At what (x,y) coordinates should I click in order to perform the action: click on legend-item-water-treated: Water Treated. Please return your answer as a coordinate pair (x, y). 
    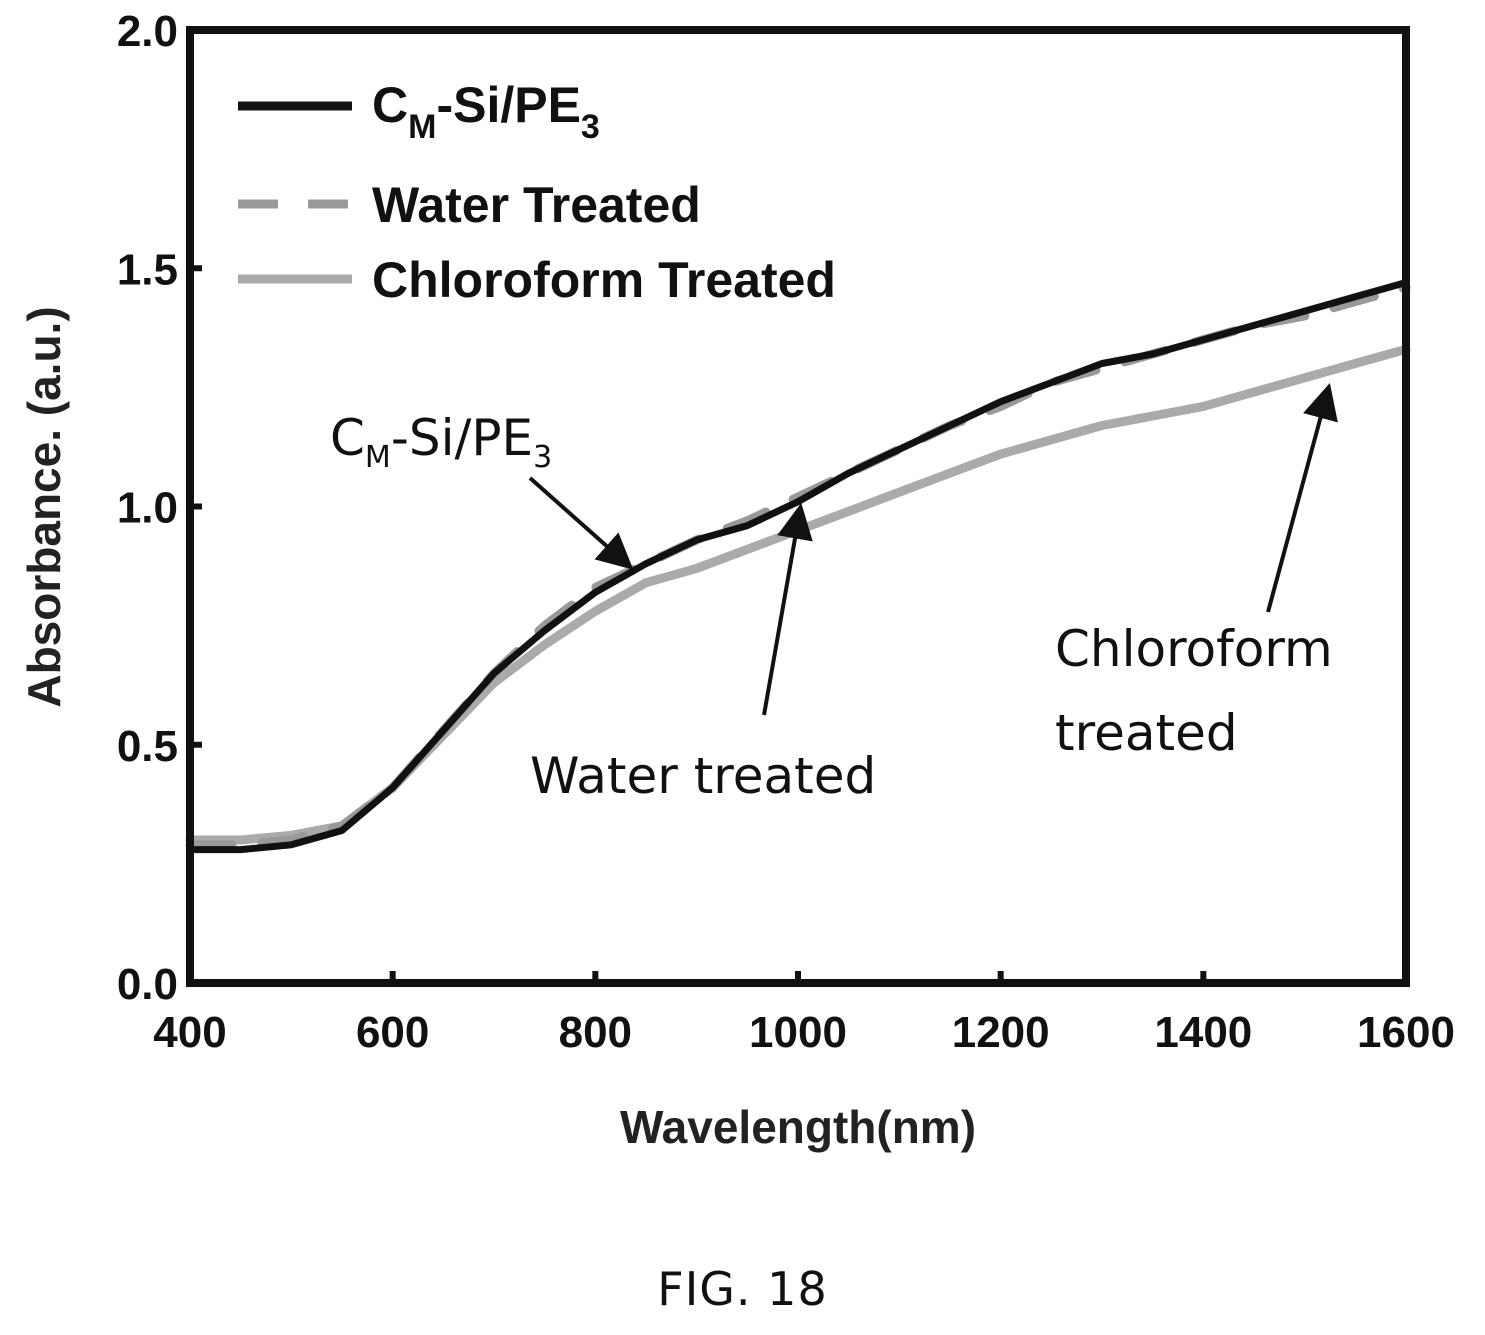
    Looking at the image, I should click on (469, 205).